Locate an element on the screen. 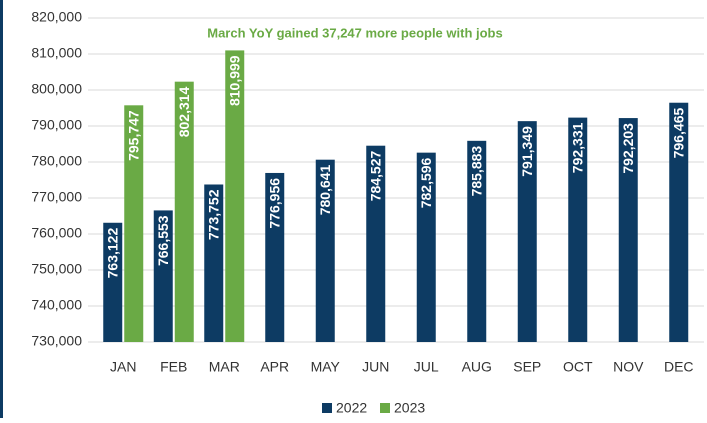 Image resolution: width=707 pixels, height=423 pixels. data-label: 810,999 is located at coordinates (234, 80).